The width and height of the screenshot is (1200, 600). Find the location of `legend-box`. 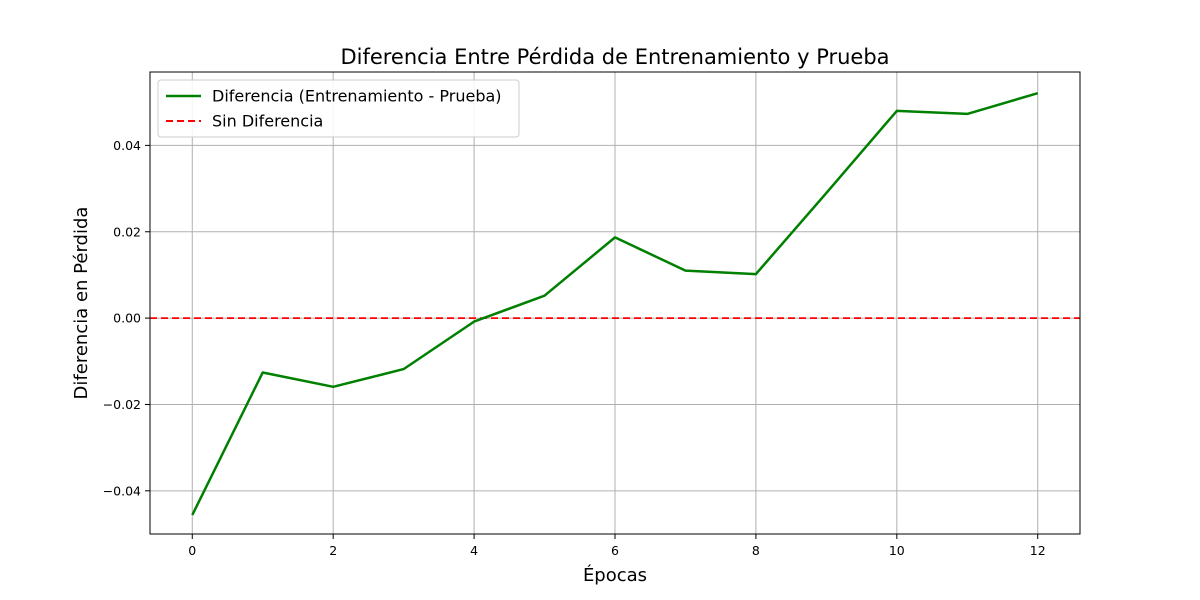

legend-box is located at coordinates (338, 108).